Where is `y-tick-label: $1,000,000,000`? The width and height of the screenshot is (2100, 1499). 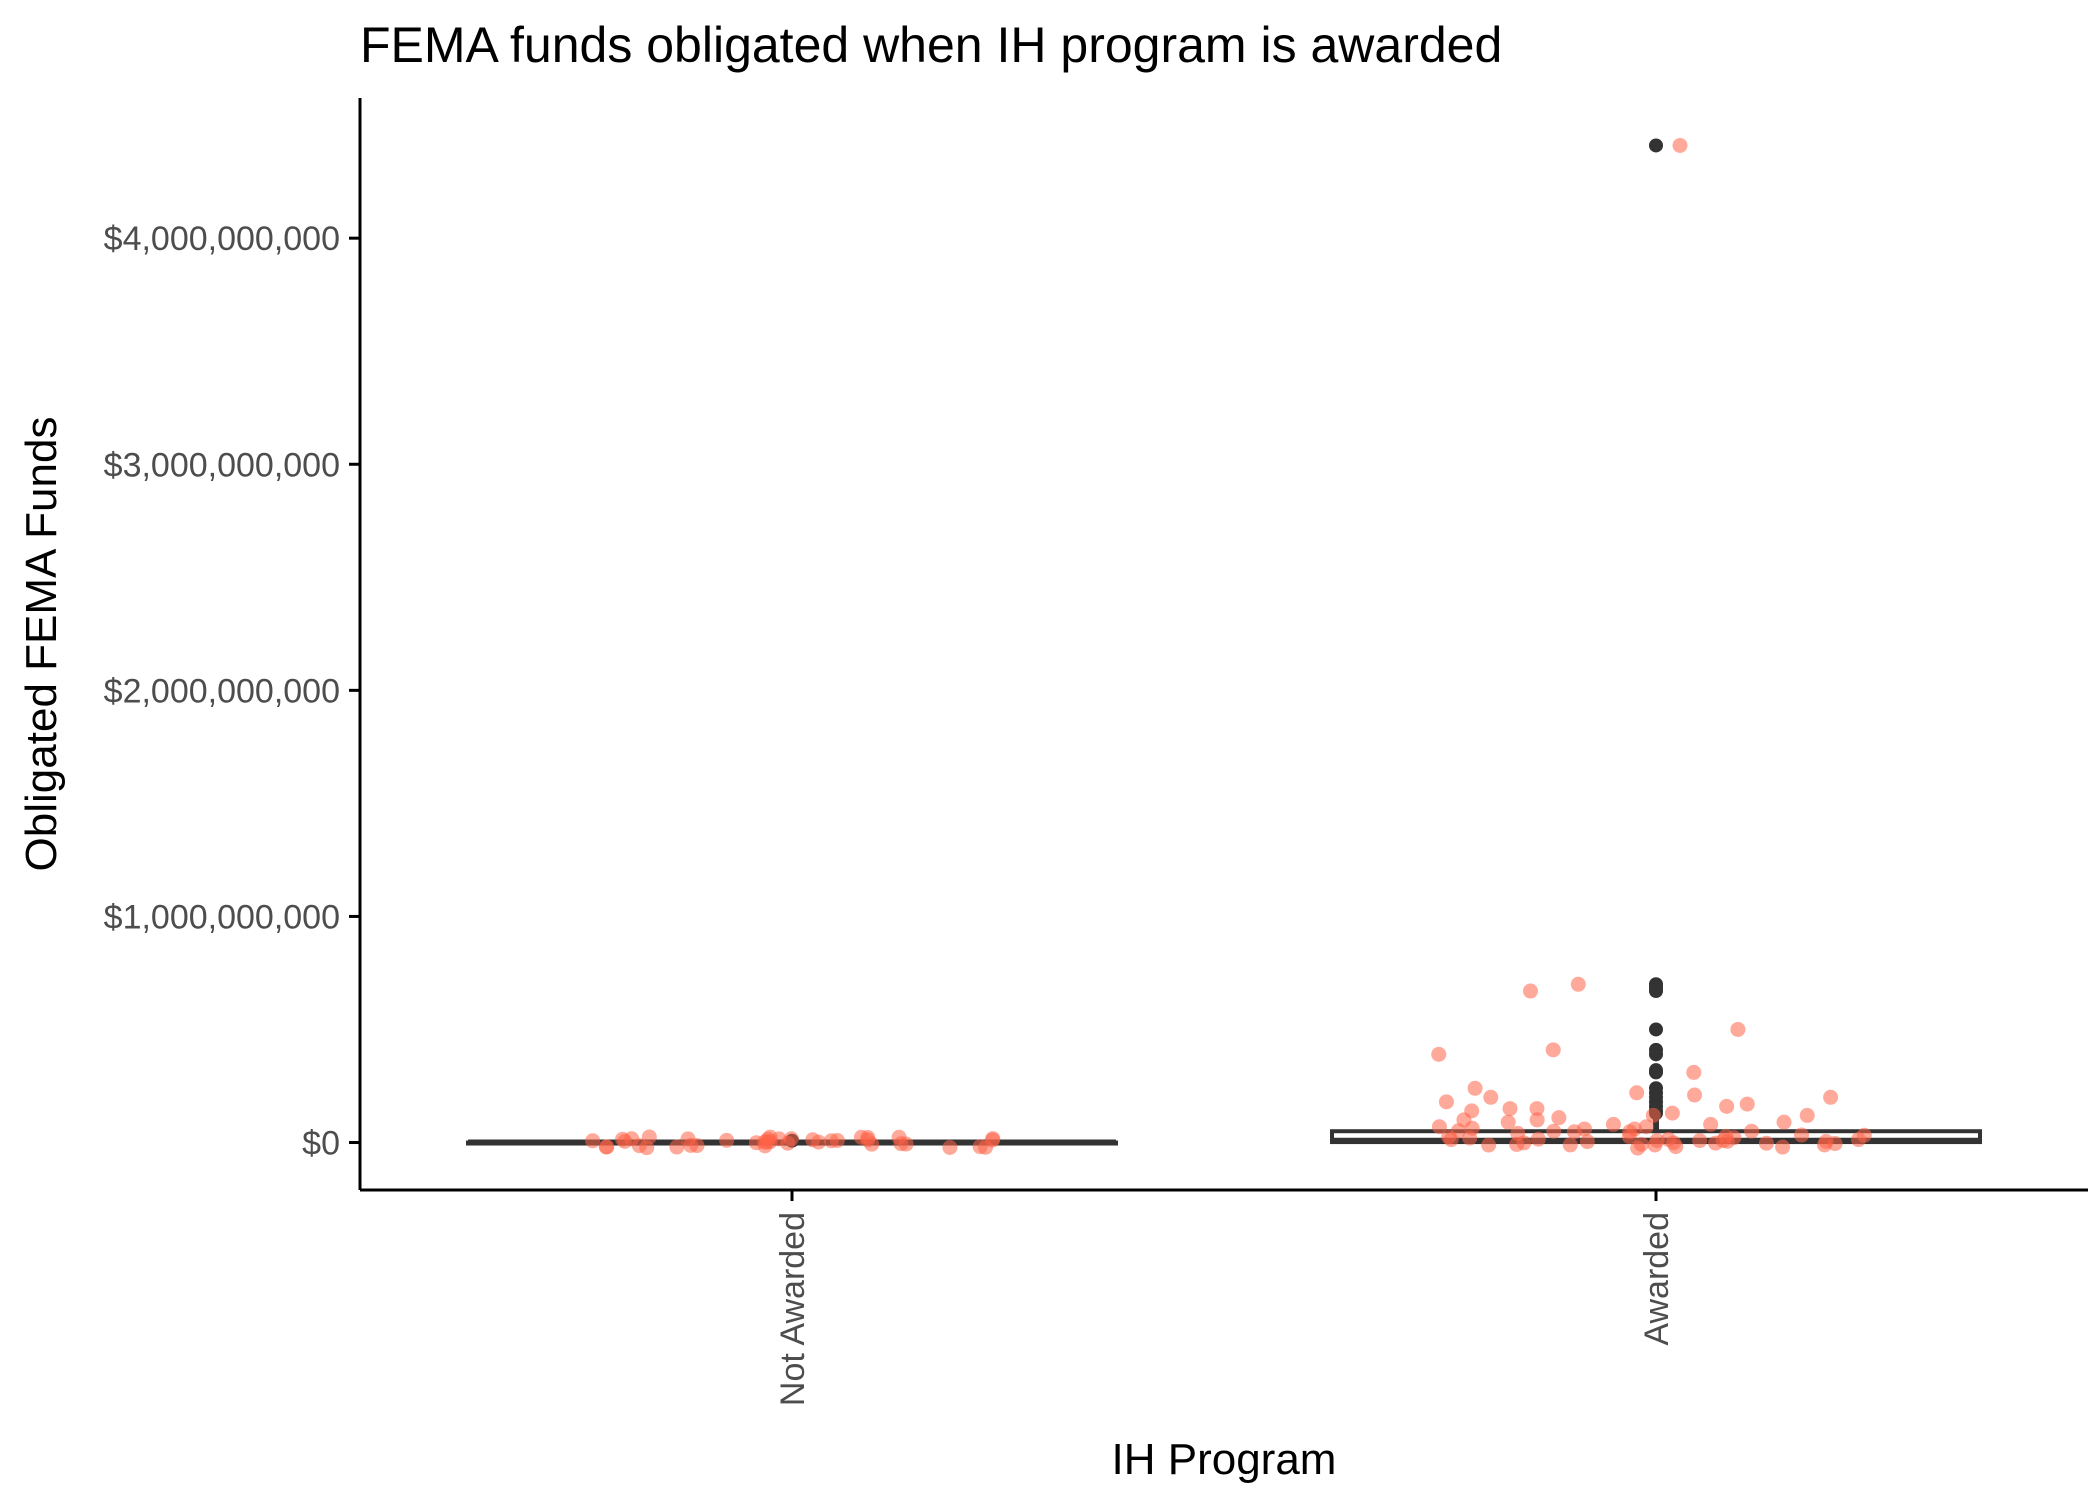 y-tick-label: $1,000,000,000 is located at coordinates (222, 917).